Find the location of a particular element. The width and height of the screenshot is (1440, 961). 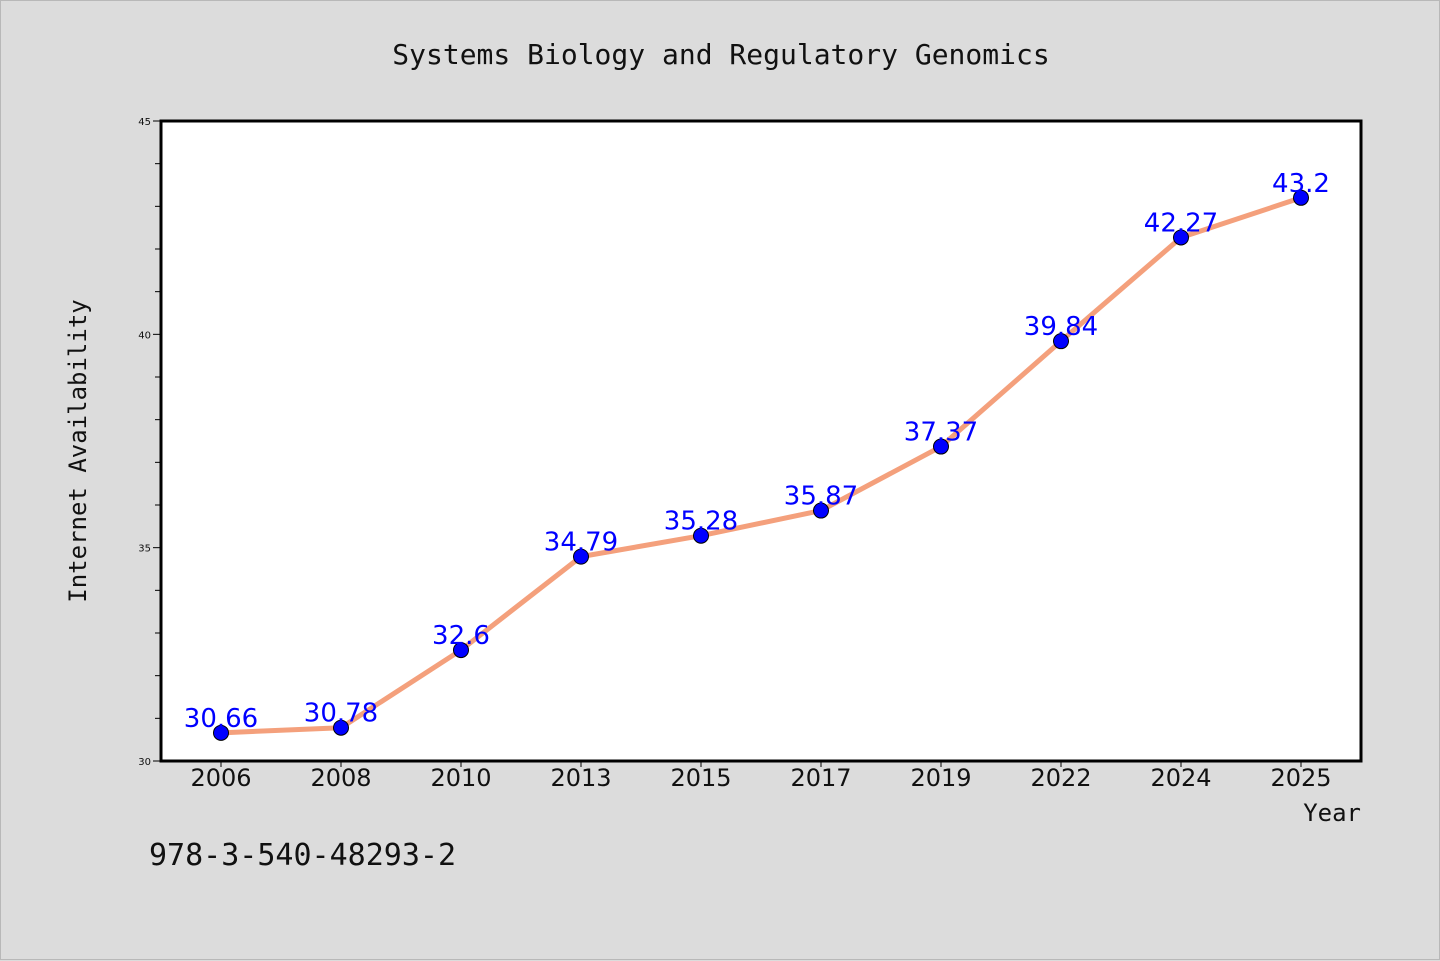

chart-title: Systems Biology and Regulatory Genomics is located at coordinates (720, 54).